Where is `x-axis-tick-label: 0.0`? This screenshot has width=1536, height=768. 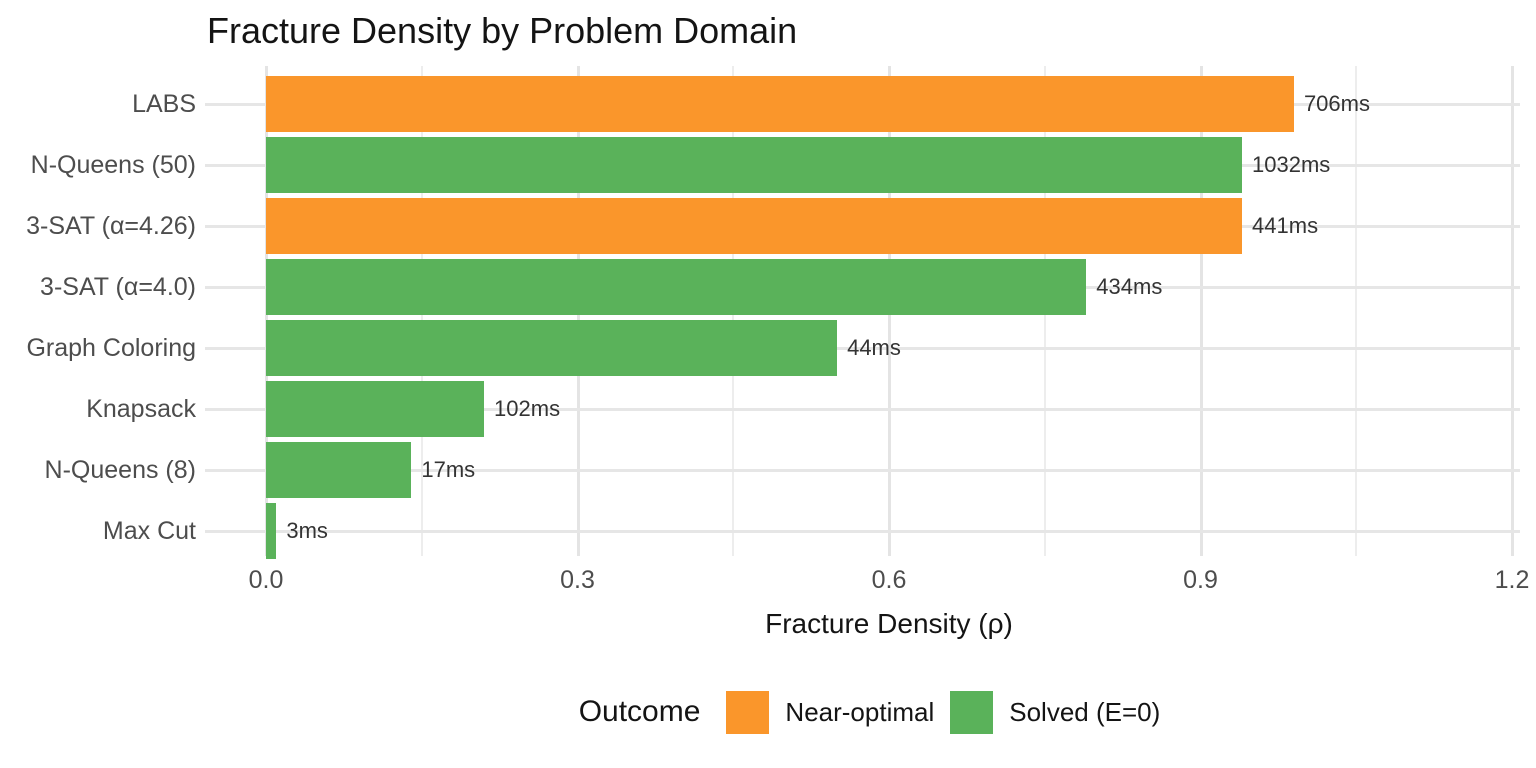 x-axis-tick-label: 0.0 is located at coordinates (266, 580).